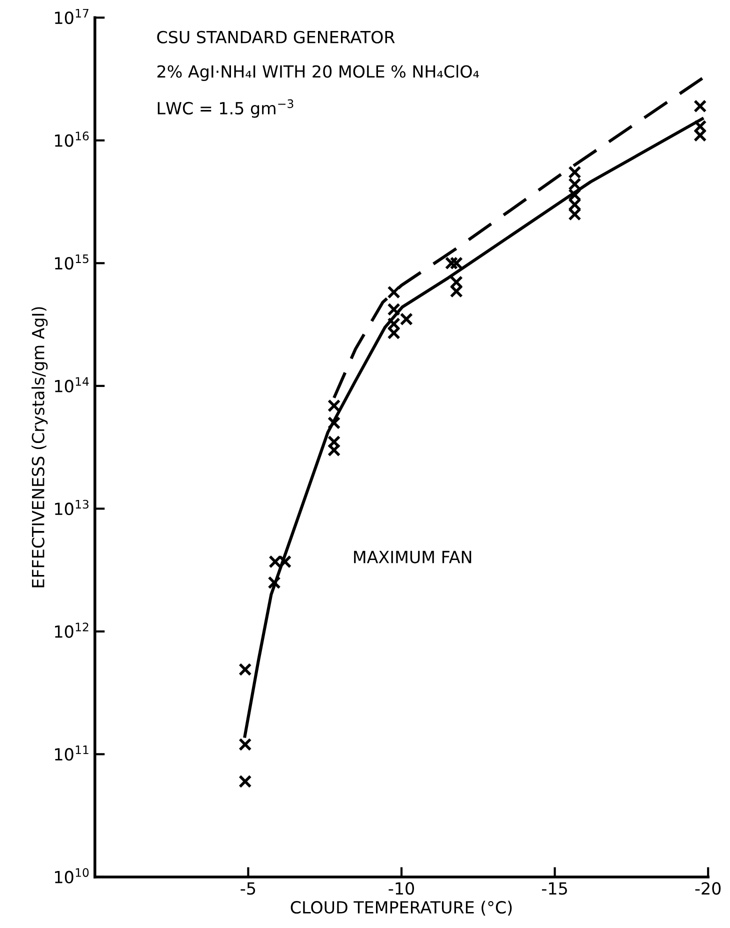 This screenshot has width=730, height=928. What do you see at coordinates (71, 16) in the screenshot?
I see `y-tick-label: 10$^{17}$` at bounding box center [71, 16].